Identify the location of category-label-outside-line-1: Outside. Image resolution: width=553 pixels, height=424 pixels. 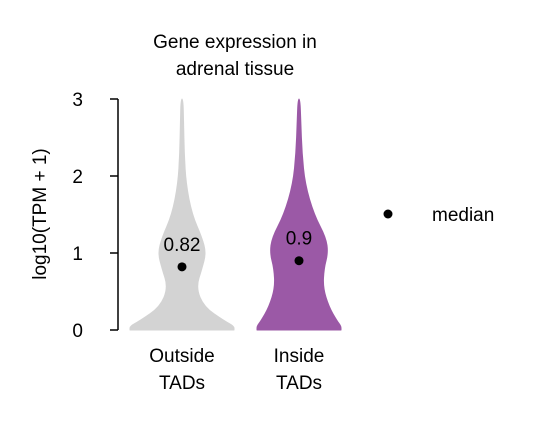
(181, 356).